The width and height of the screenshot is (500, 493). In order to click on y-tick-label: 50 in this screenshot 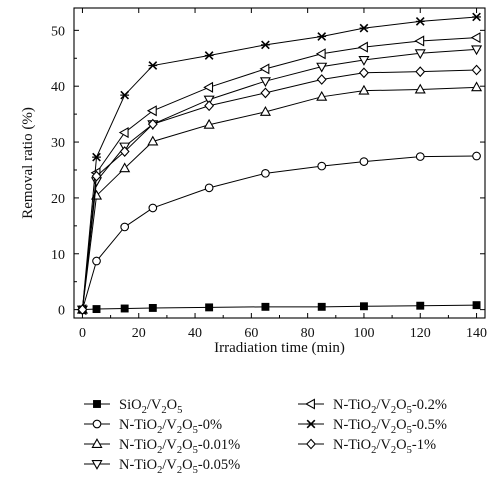, I will do `click(58, 31)`.